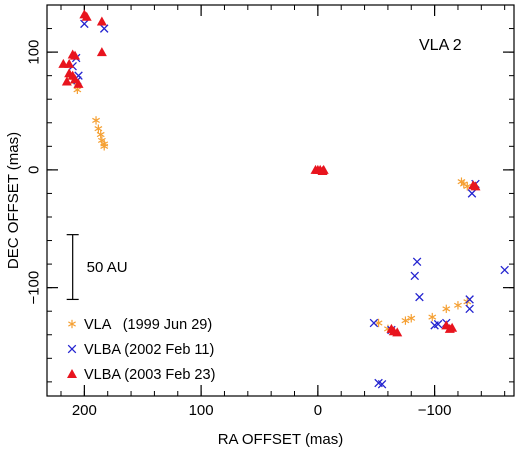 The height and width of the screenshot is (449, 520). I want to click on legend-marker-cross, so click(72, 349).